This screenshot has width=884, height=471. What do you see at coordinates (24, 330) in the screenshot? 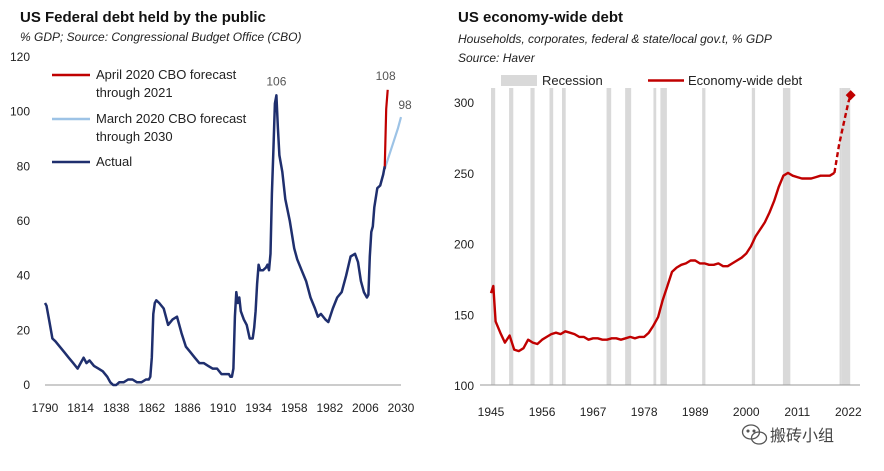
I see `left-y-tick-label: 20` at bounding box center [24, 330].